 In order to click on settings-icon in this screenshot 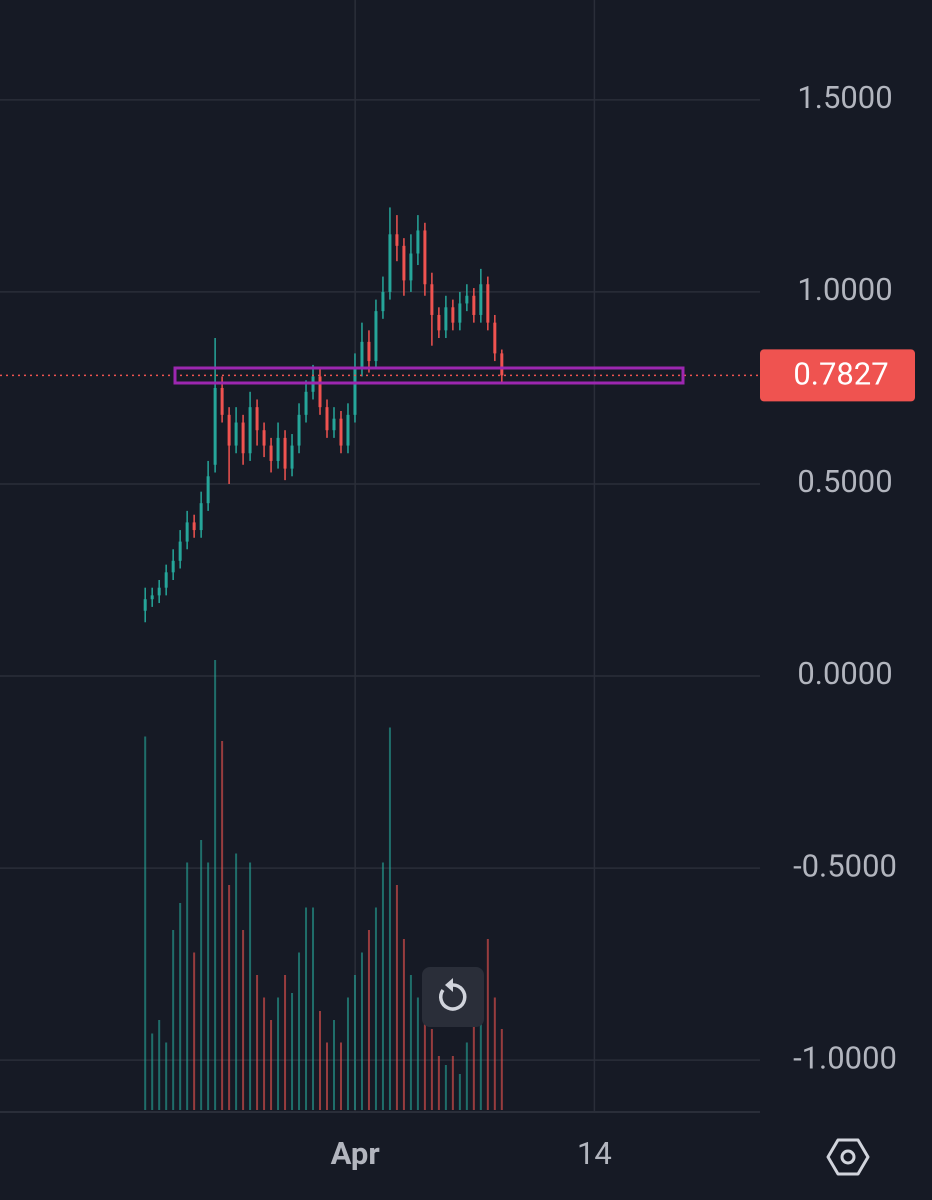, I will do `click(848, 1157)`.